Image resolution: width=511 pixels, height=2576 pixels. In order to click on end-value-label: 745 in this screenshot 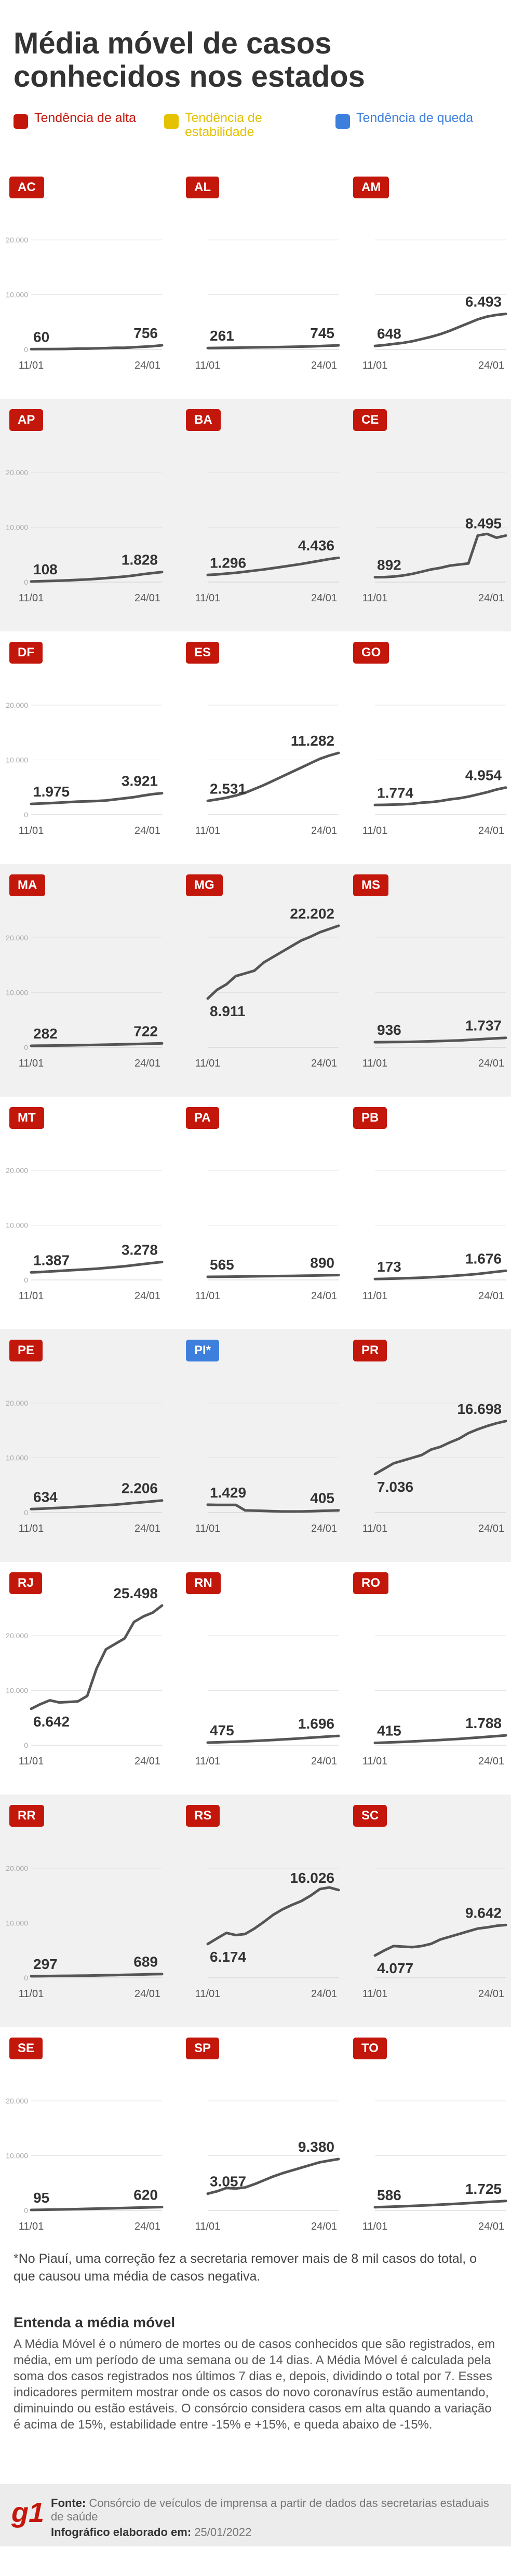, I will do `click(322, 333)`.